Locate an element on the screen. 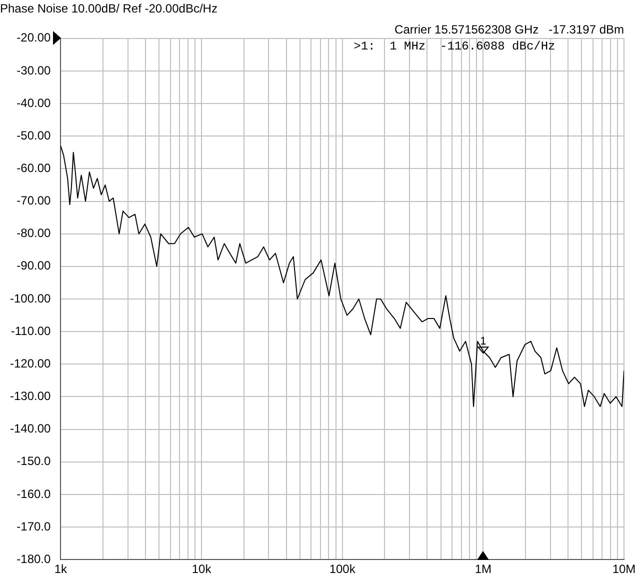  y-tick-label: -90.00 is located at coordinates (34, 265).